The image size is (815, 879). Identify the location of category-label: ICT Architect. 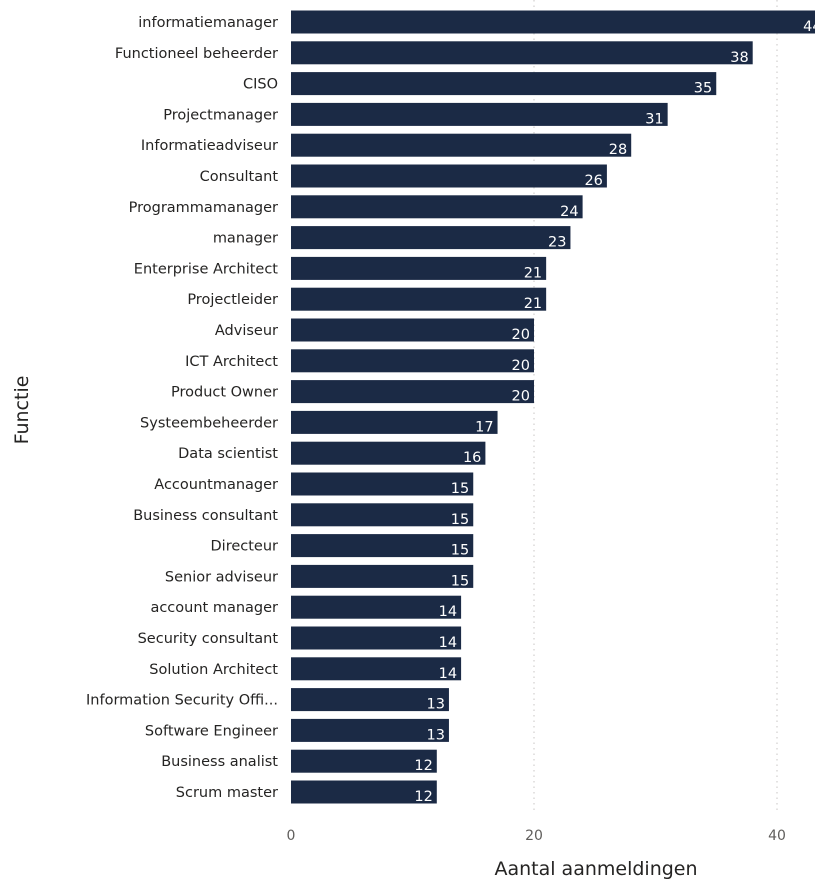
(231, 362).